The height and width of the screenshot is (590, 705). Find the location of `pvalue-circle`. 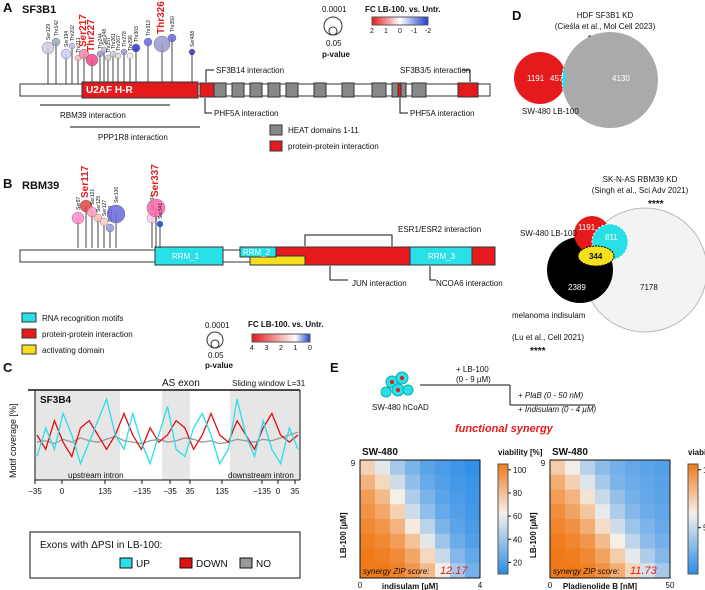

pvalue-circle is located at coordinates (333, 26).